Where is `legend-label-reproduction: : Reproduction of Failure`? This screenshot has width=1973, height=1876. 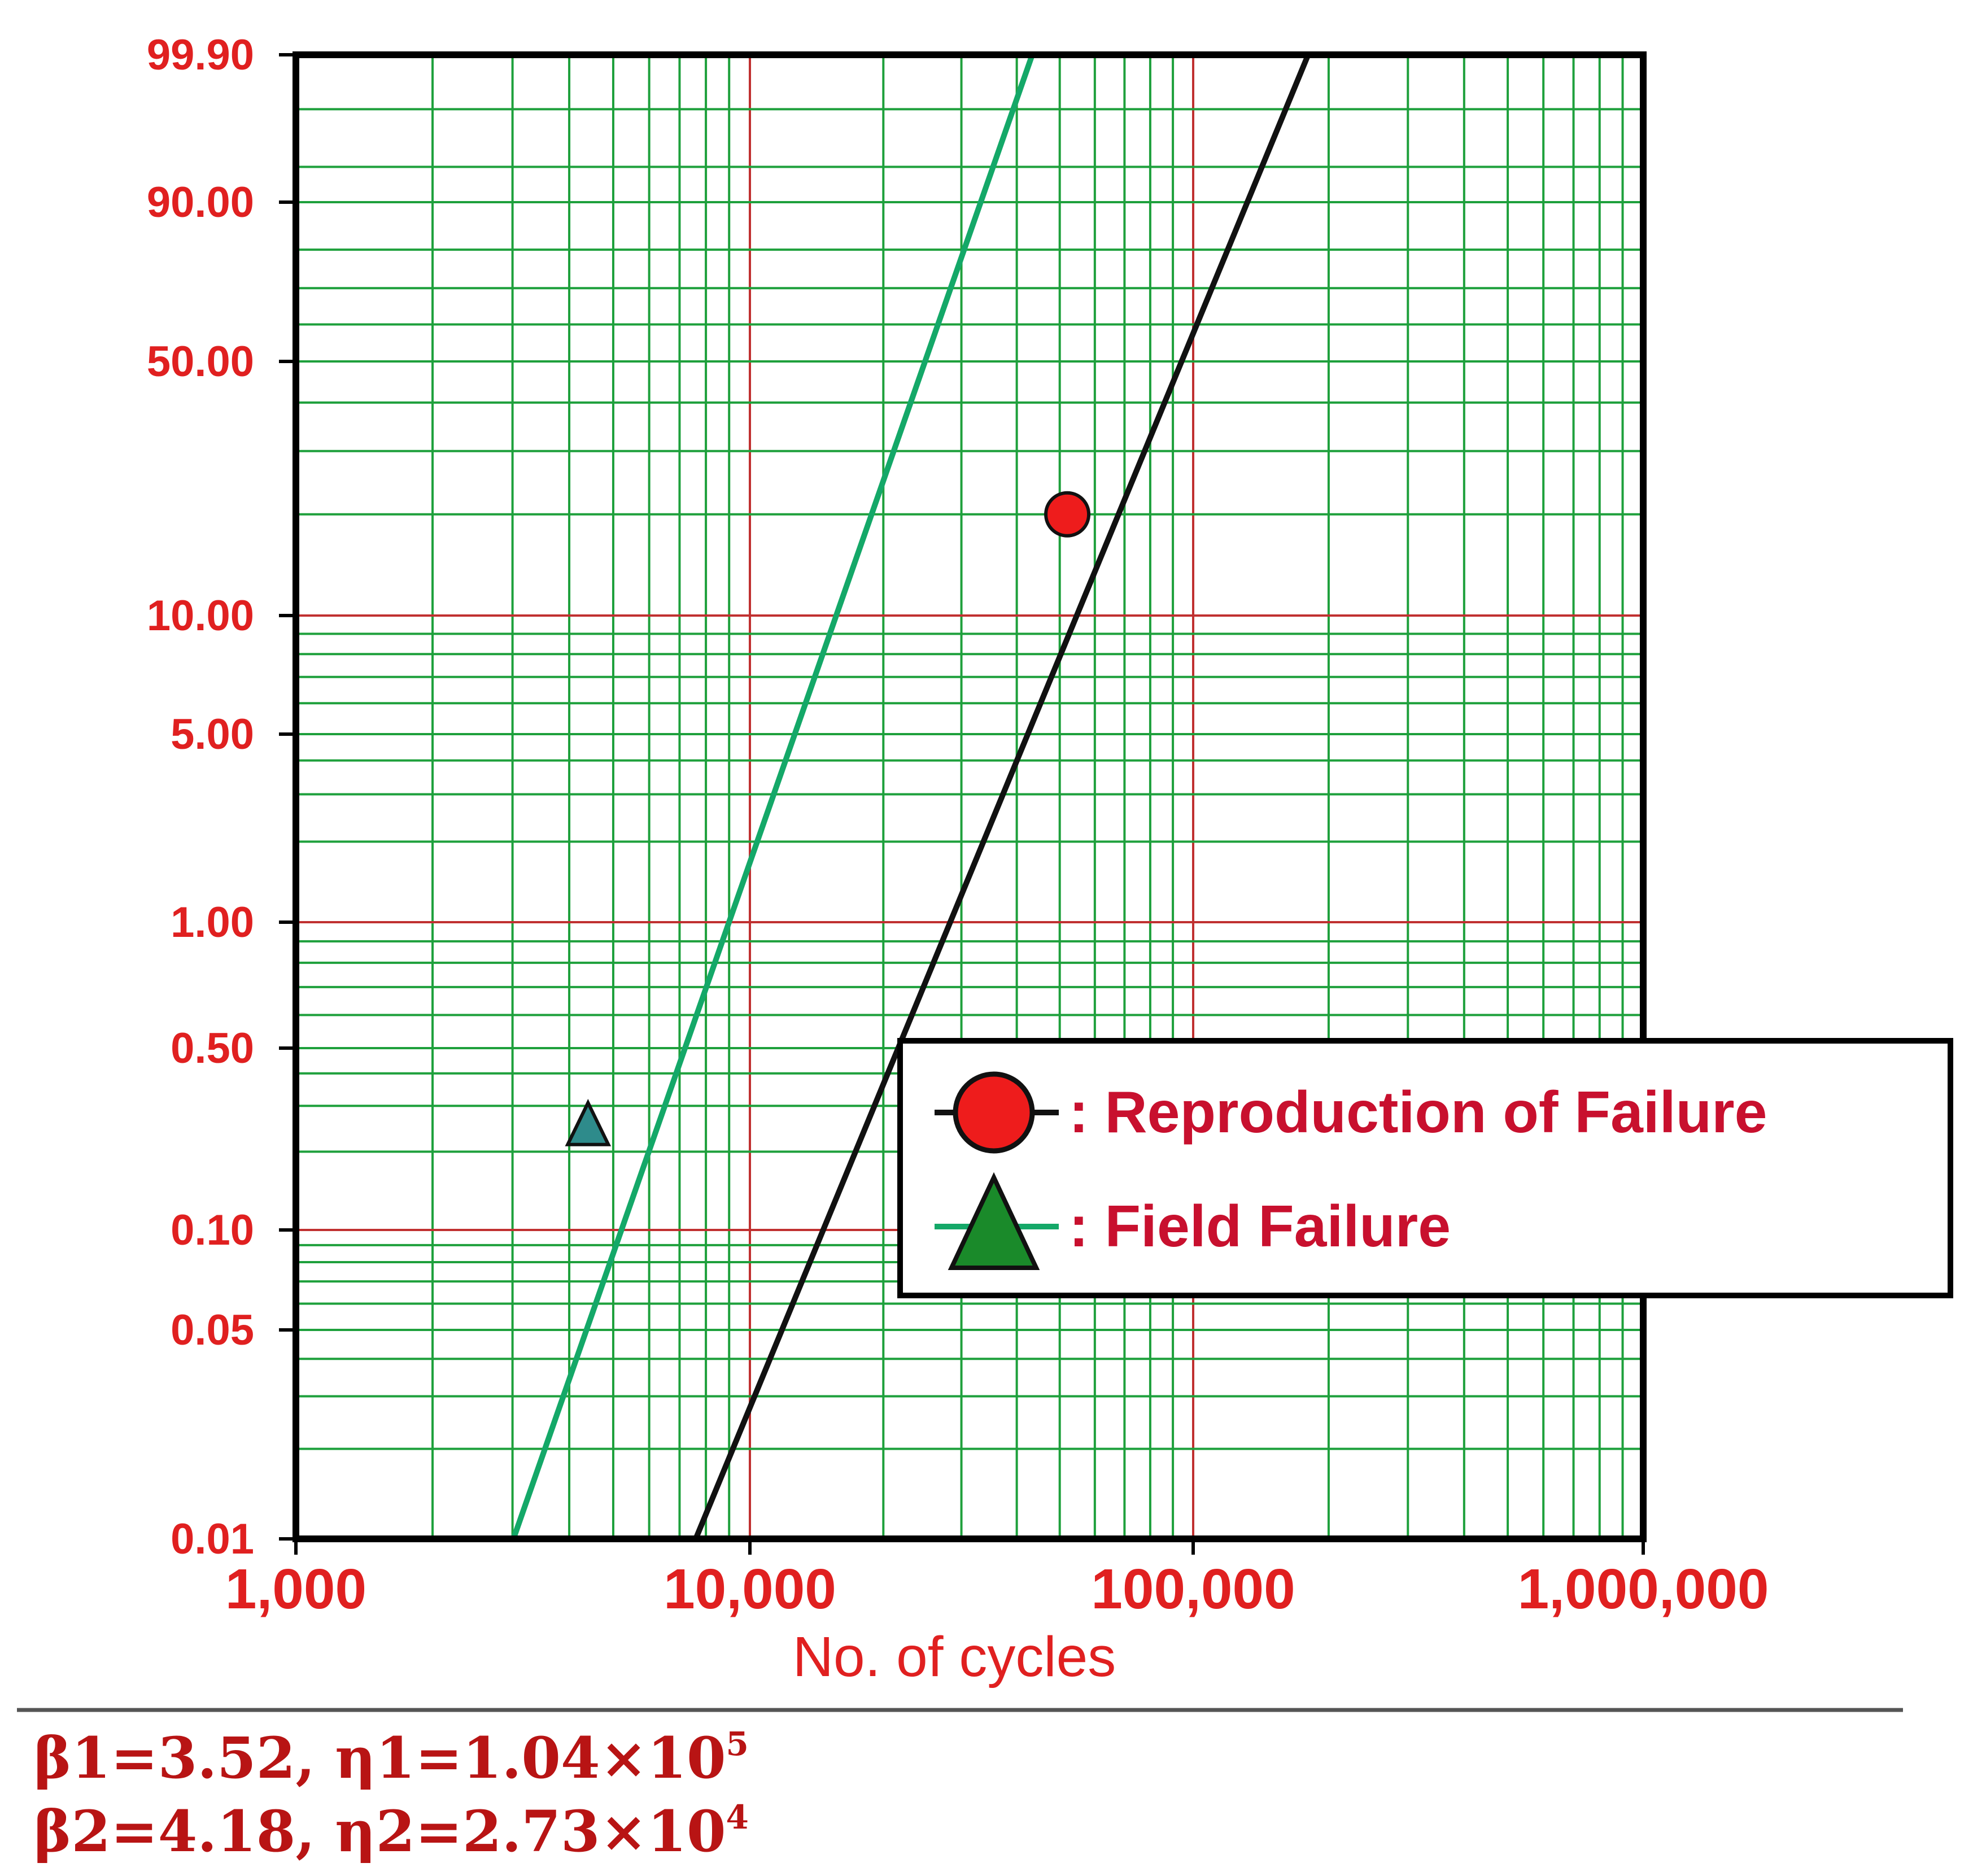
legend-label-reproduction: : Reproduction of Failure is located at coordinates (1418, 1112).